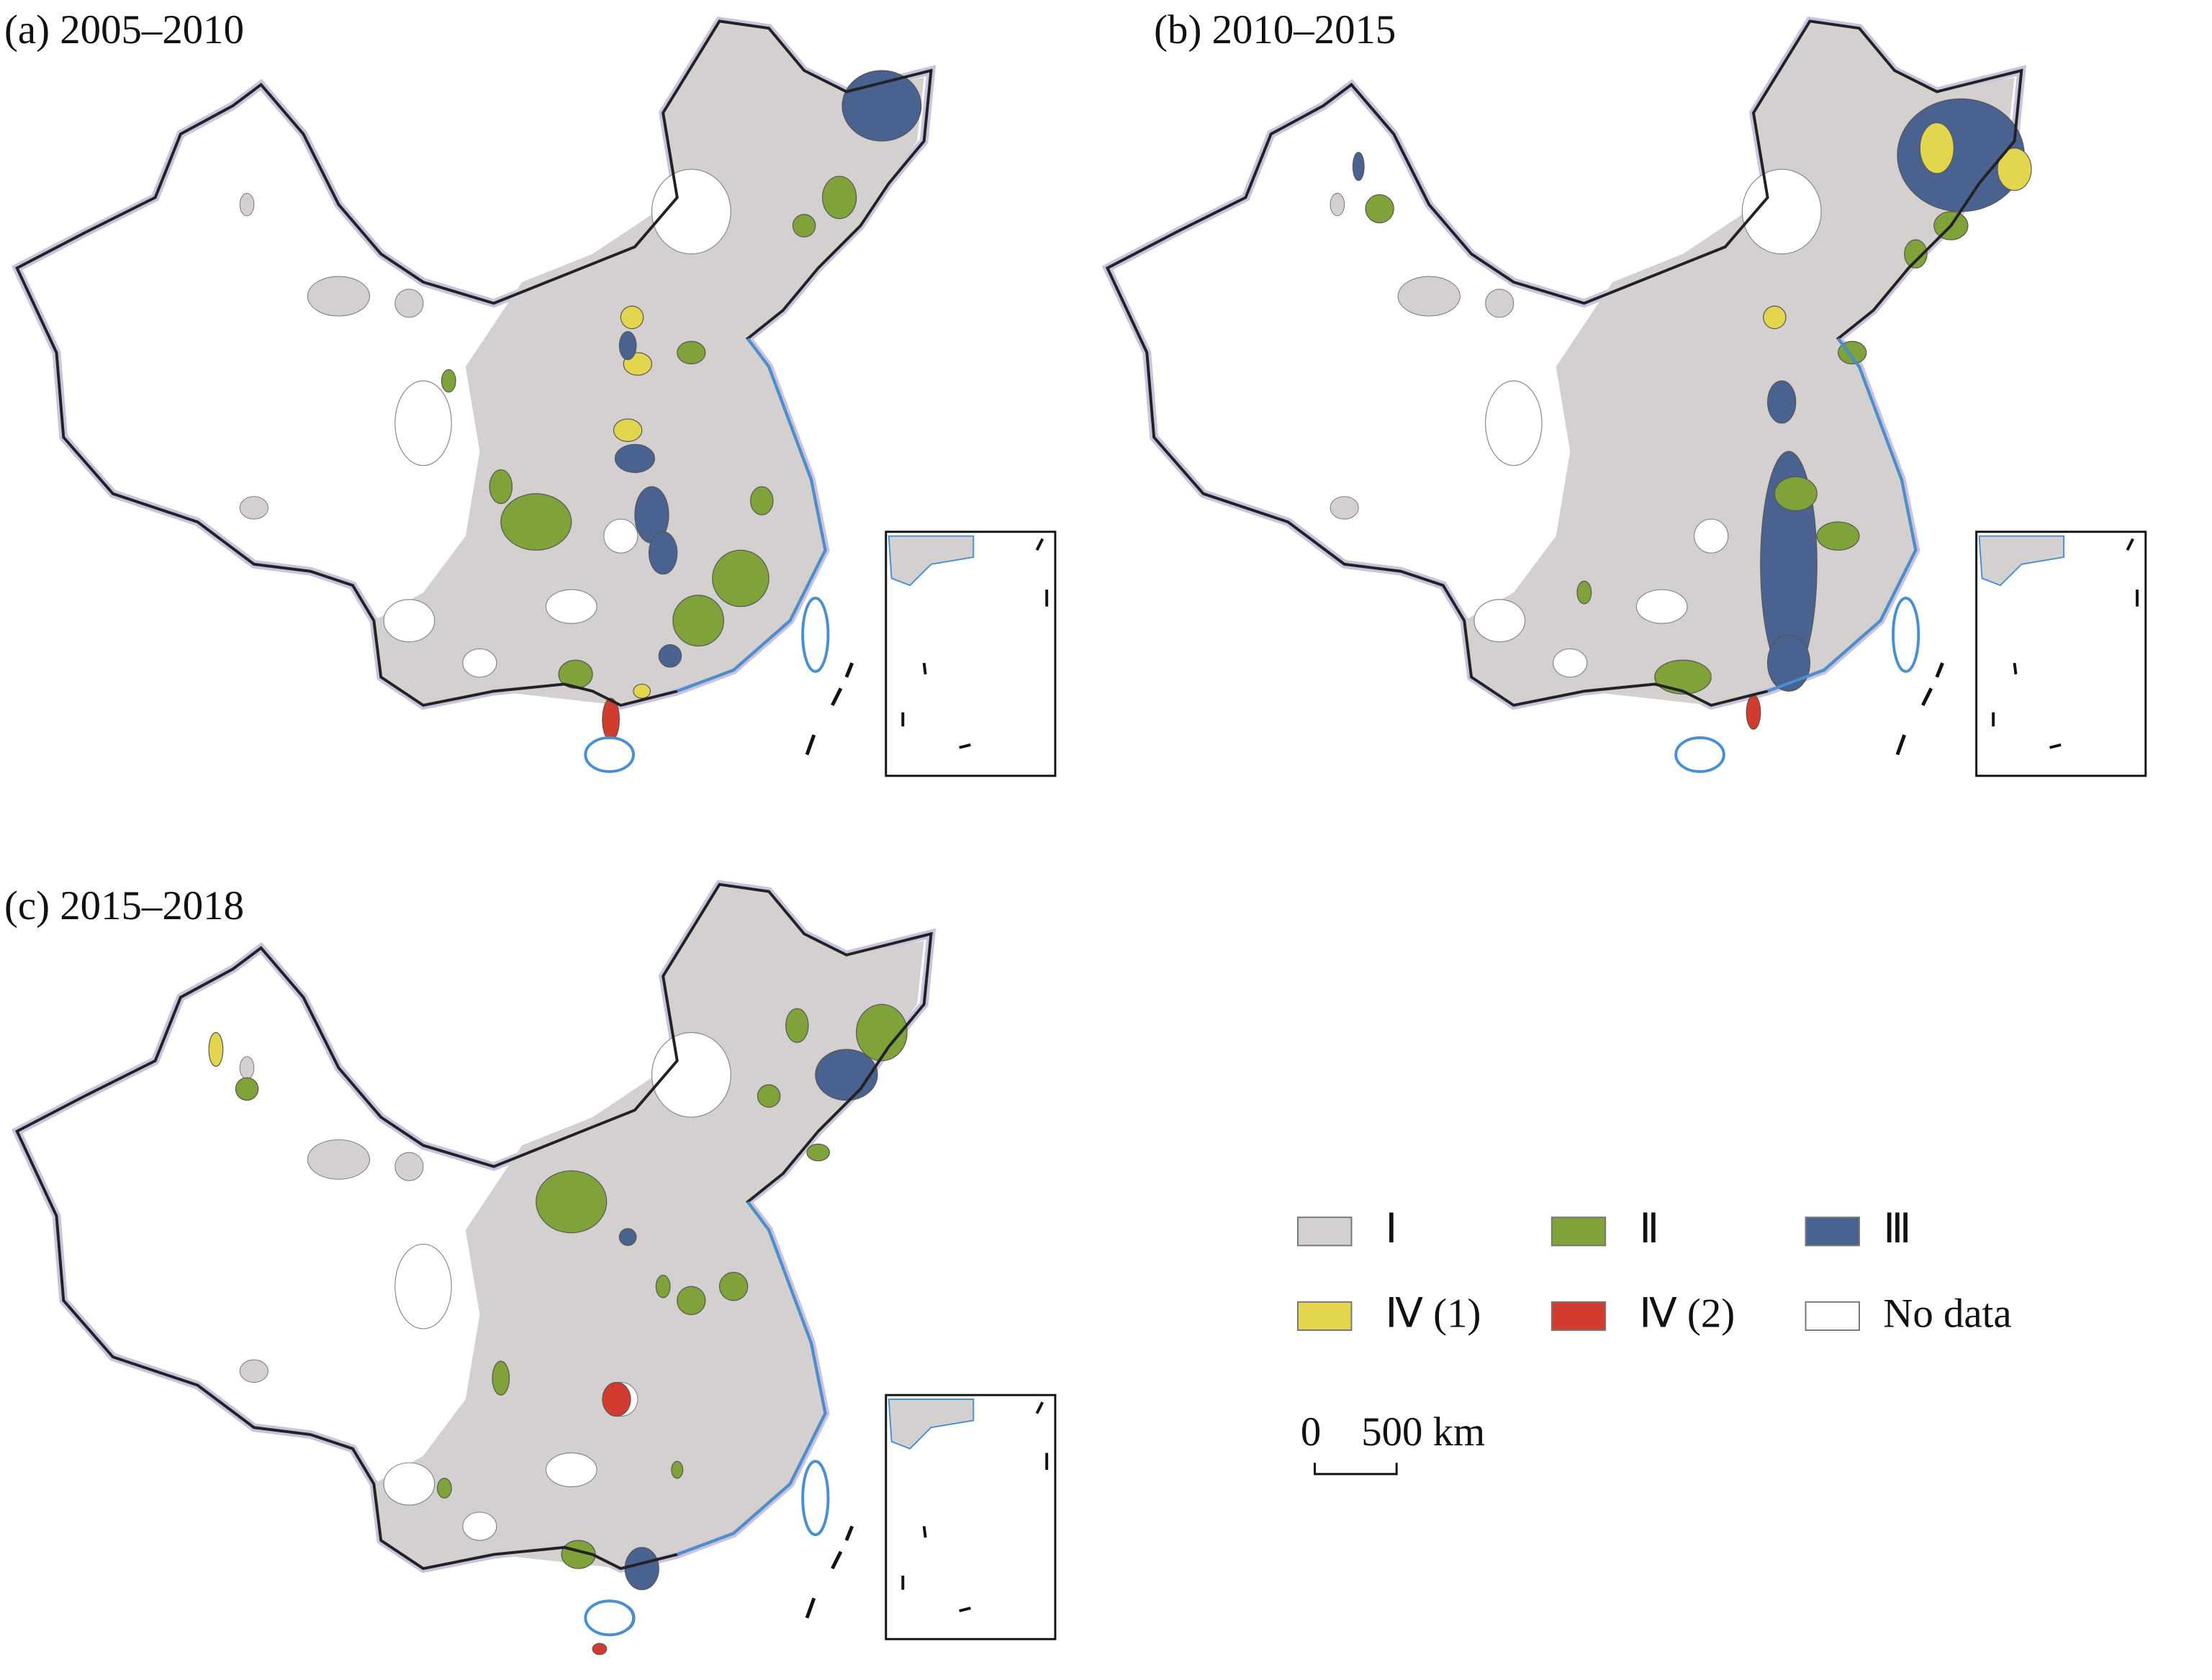  Describe the element at coordinates (1654, 1271) in the screenshot. I see `legend: Ⅰ Ⅱ Ⅲ Ⅳ (1) Ⅳ (2) No data` at that location.